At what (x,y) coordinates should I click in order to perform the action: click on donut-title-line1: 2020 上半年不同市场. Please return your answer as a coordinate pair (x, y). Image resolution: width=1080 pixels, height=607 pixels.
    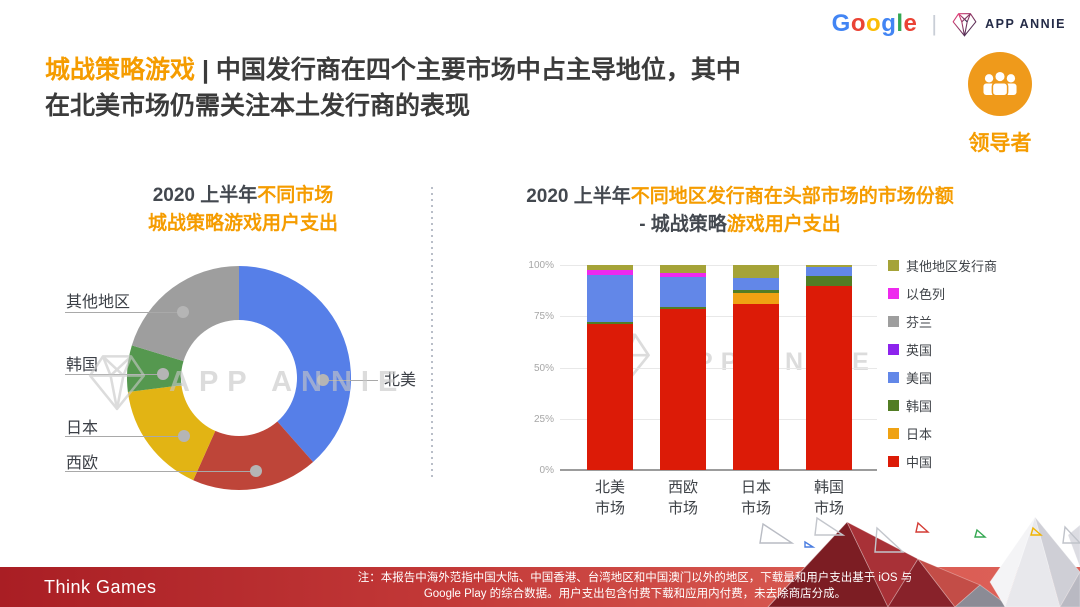
    Looking at the image, I should click on (243, 196).